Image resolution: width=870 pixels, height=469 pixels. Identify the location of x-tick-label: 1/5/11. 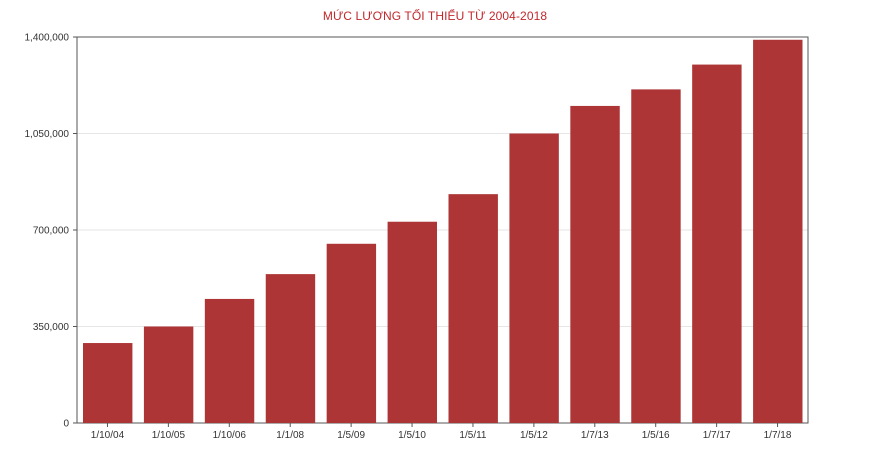
(472, 435).